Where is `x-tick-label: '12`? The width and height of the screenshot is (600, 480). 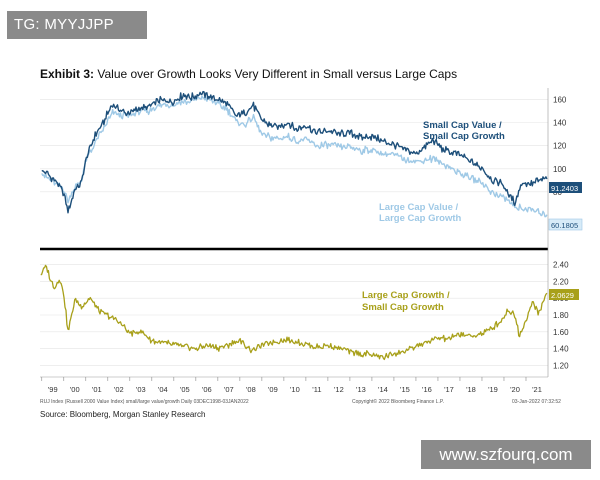 x-tick-label: '12 is located at coordinates (339, 389).